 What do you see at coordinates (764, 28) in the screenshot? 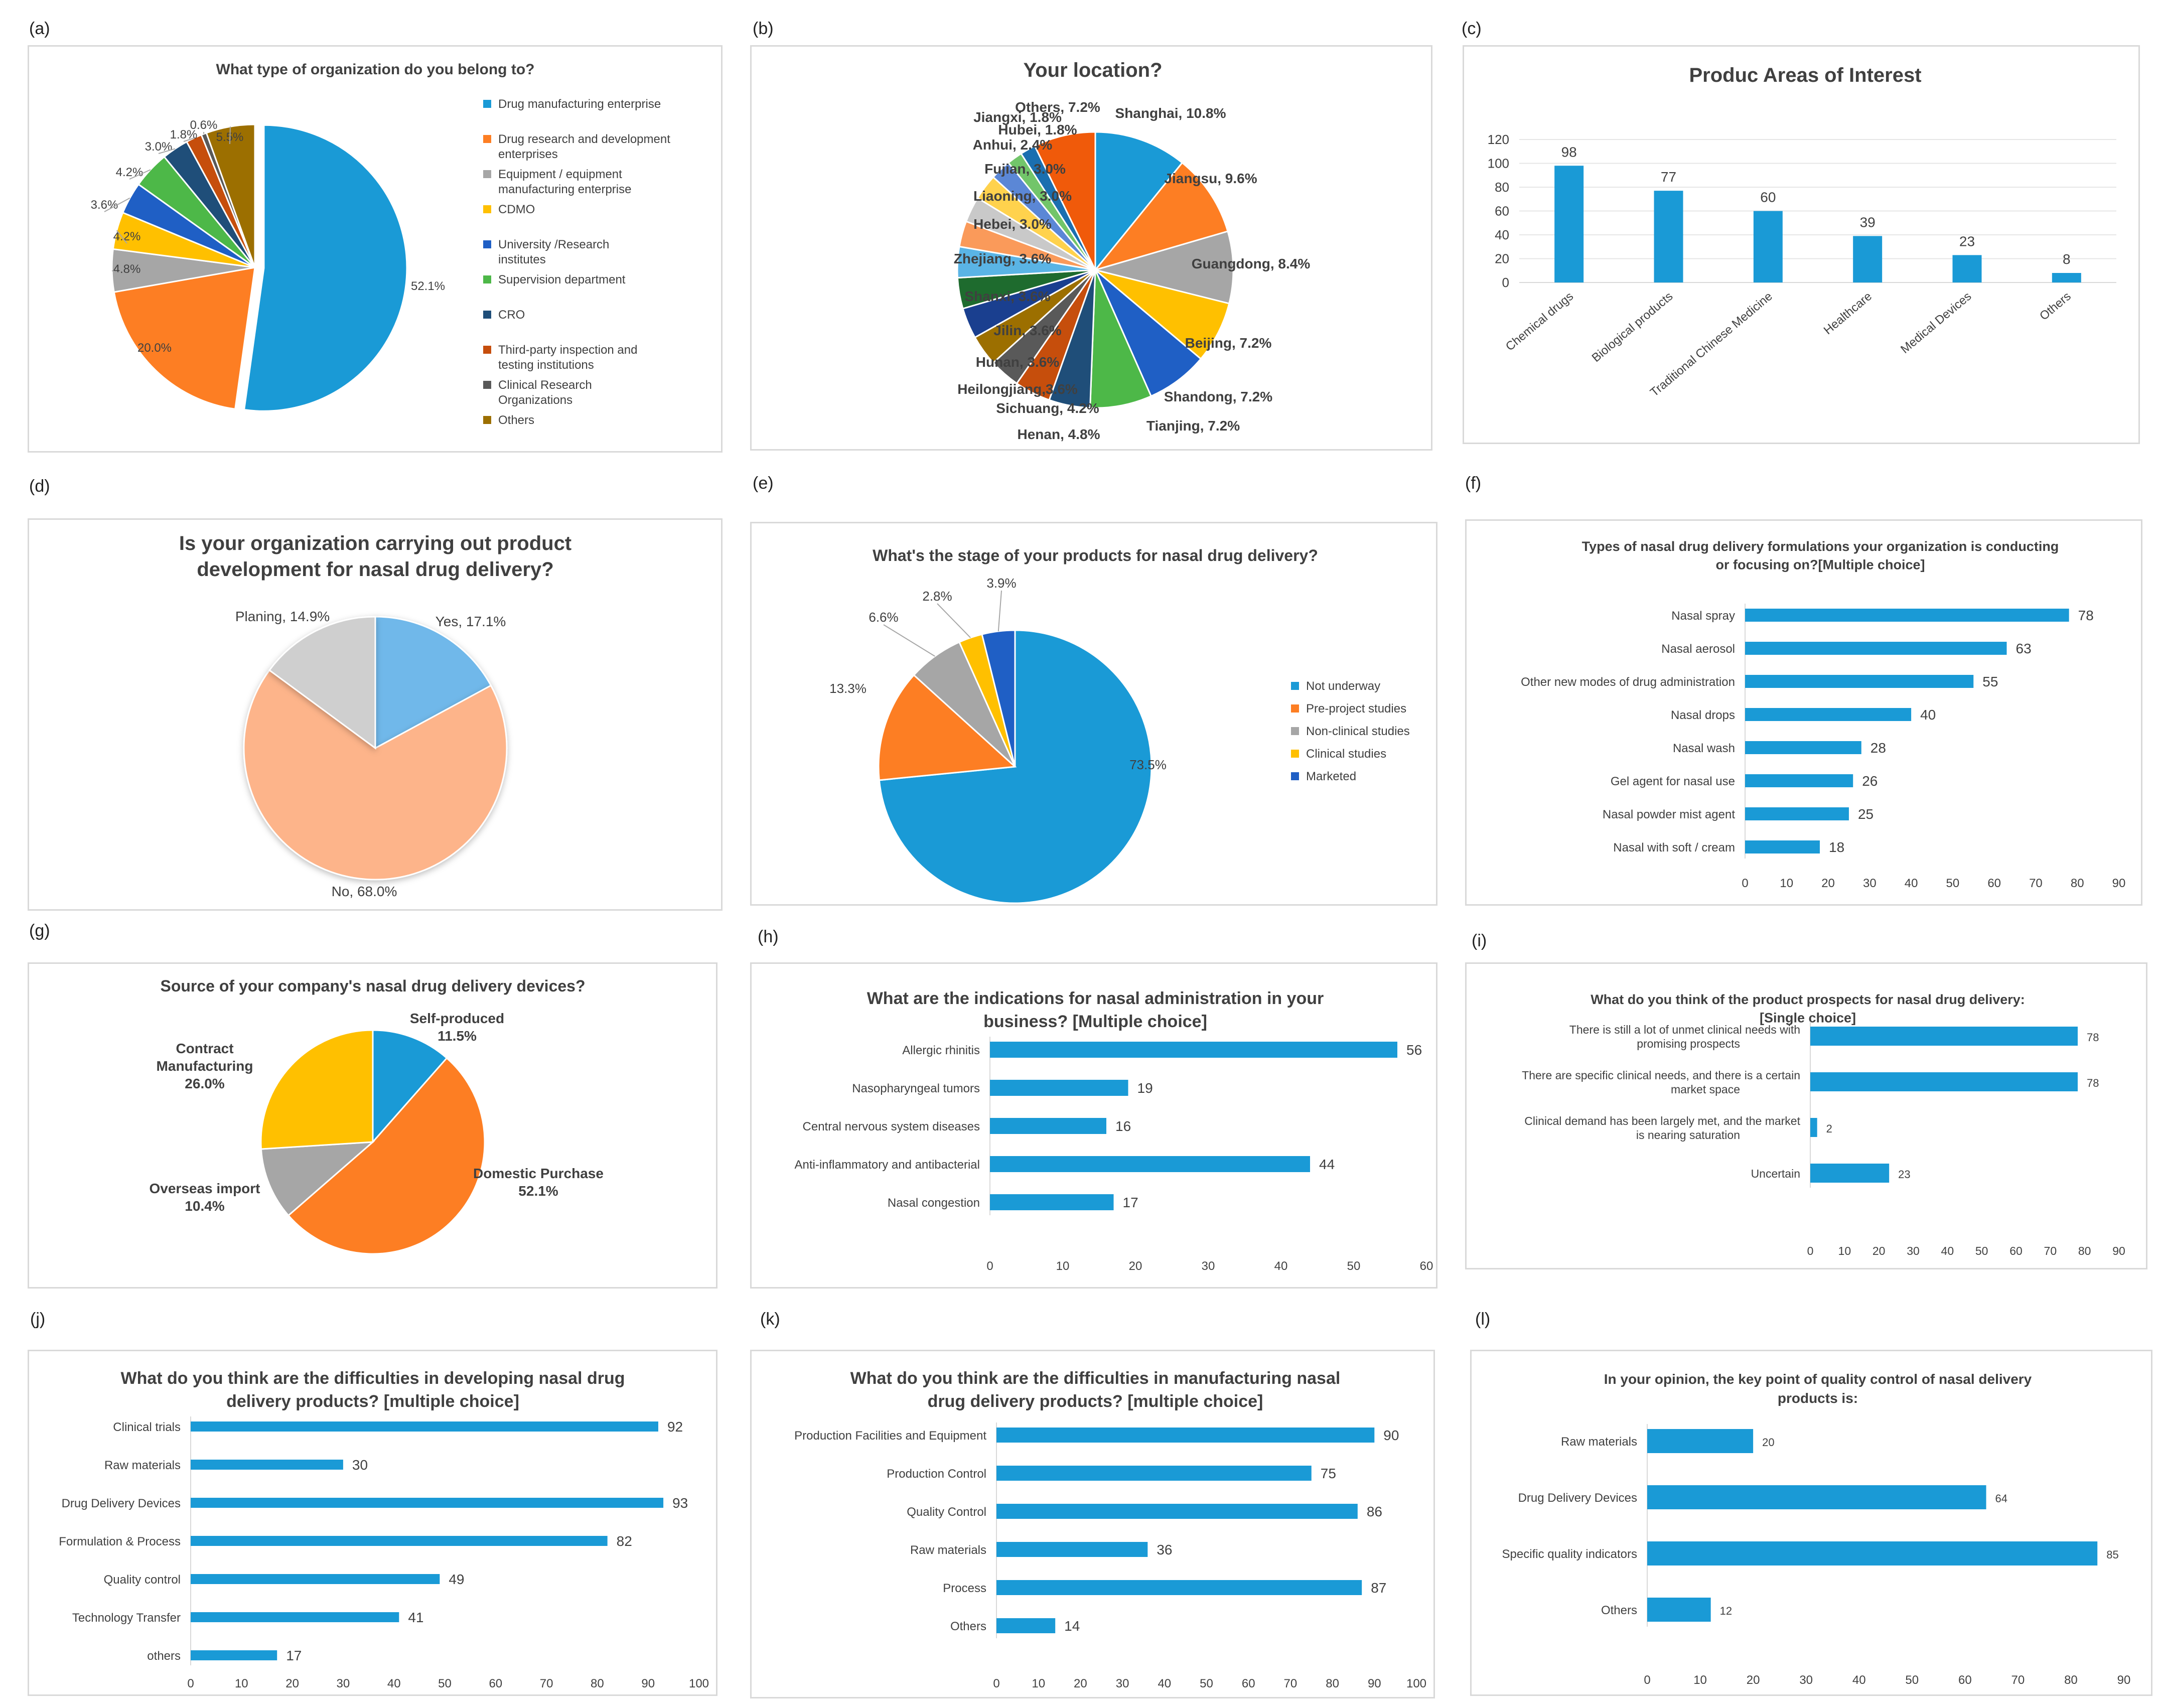
I see `panel-label-b: (b)` at bounding box center [764, 28].